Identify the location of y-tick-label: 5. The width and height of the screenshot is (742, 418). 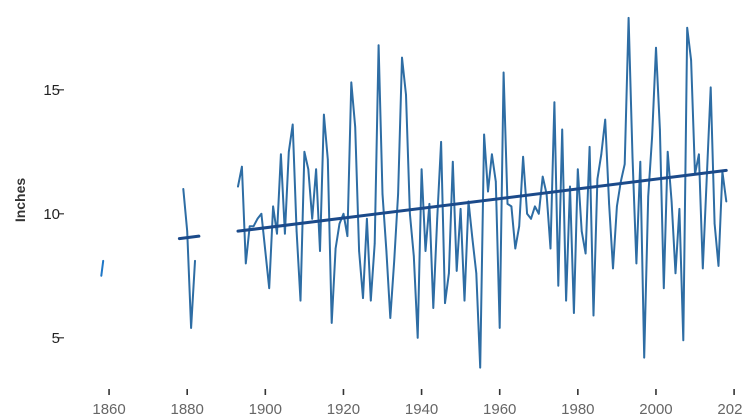
(56, 338).